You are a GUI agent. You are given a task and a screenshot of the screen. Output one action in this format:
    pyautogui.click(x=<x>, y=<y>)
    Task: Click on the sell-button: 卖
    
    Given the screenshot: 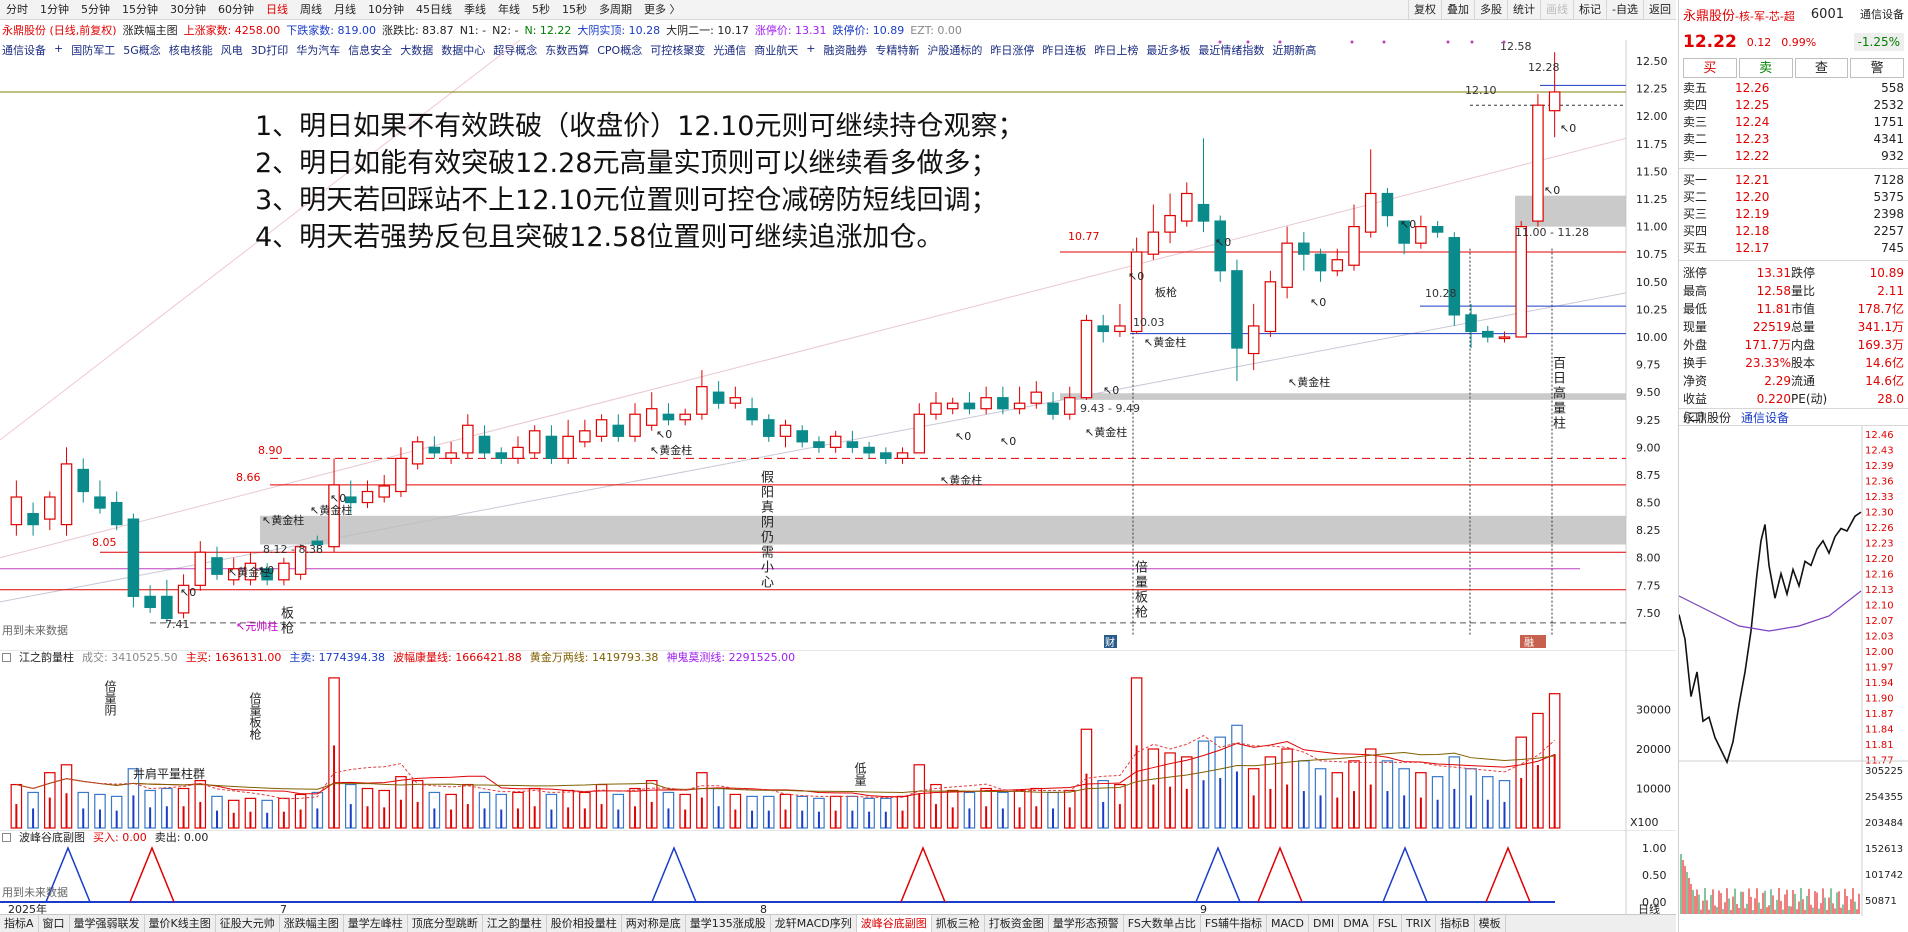 What is the action you would take?
    pyautogui.click(x=1765, y=68)
    